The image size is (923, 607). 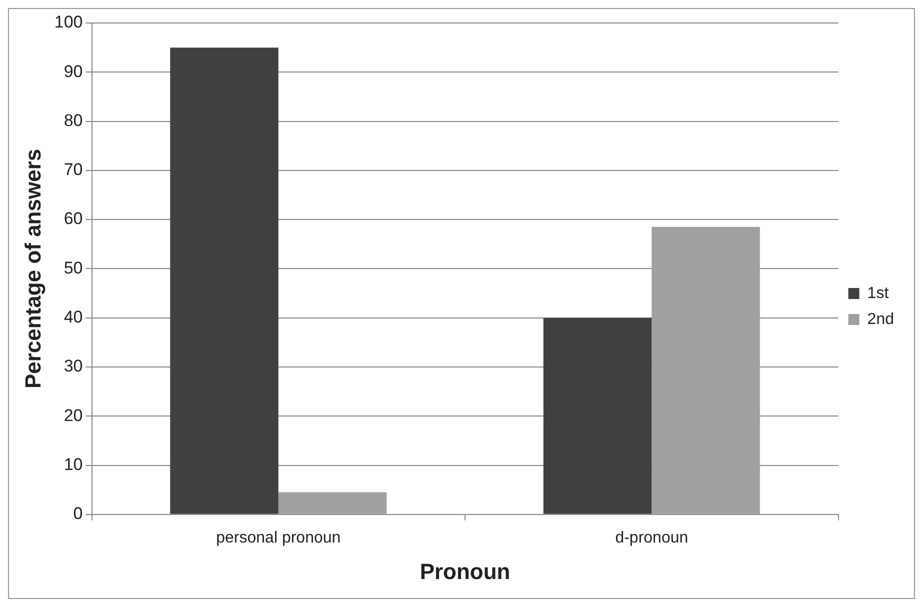 I want to click on x-tick-label: d-pronoun, so click(x=651, y=537).